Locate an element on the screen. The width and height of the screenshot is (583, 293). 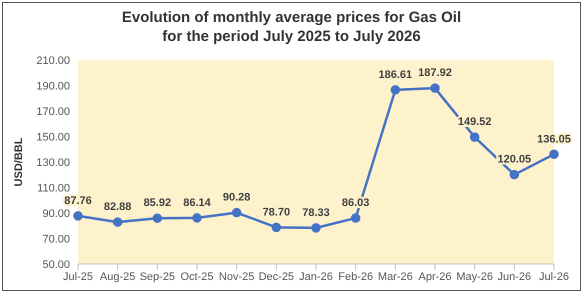
x-tick-label: Sep-25 is located at coordinates (158, 276).